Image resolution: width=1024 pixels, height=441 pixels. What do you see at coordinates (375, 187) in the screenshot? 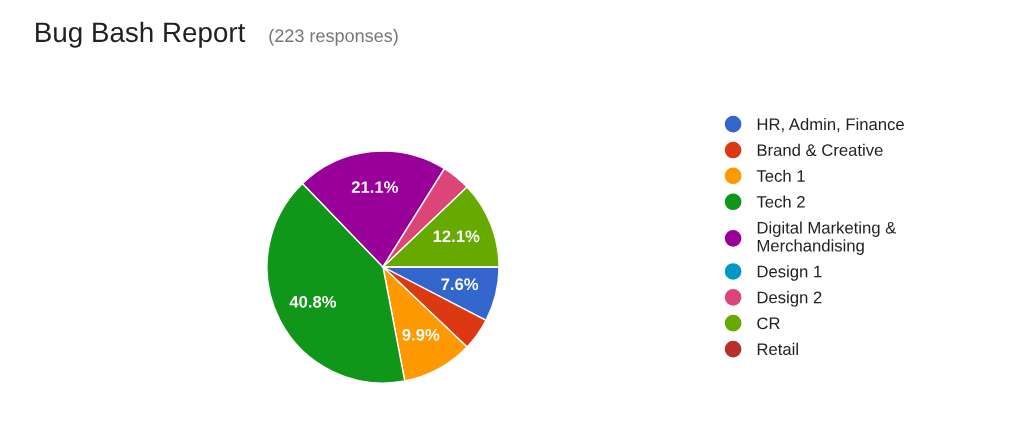
I see `data-label: 21.1%` at bounding box center [375, 187].